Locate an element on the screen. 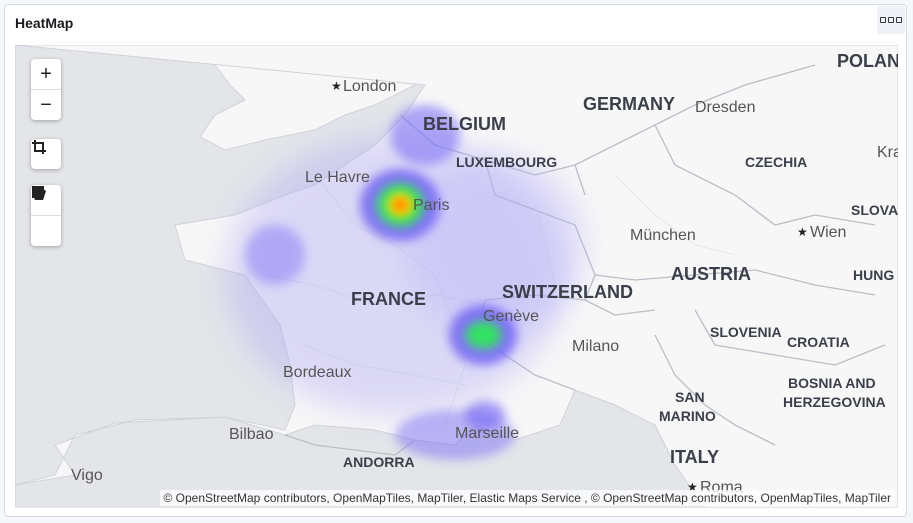  crop-button is located at coordinates (46, 154).